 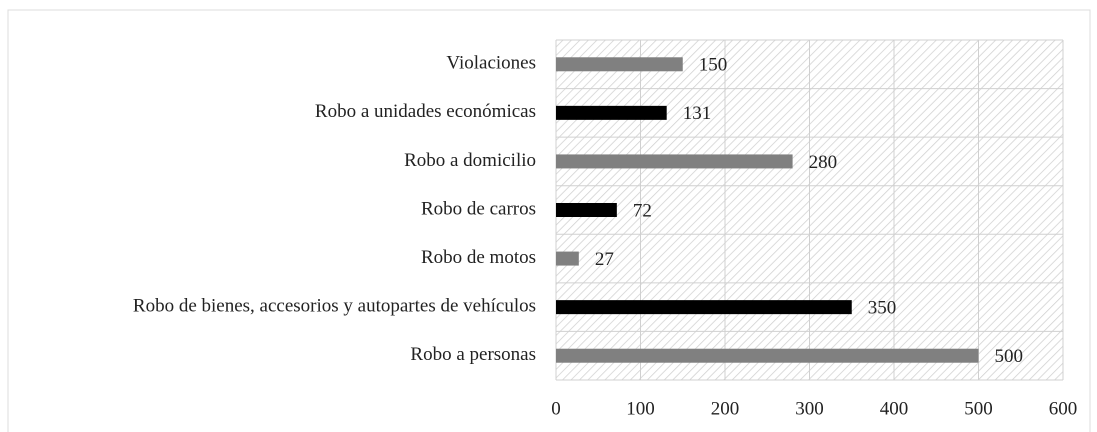 I want to click on x-tick-label: 300, so click(x=809, y=408).